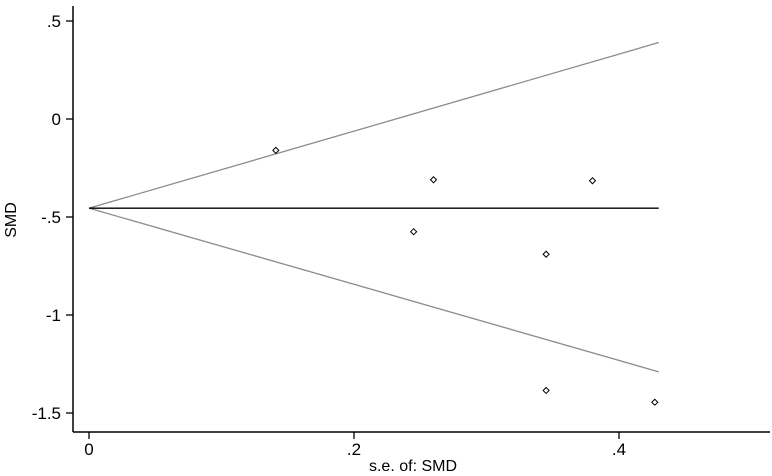  Describe the element at coordinates (54, 21) in the screenshot. I see `y-tick-label: .5` at that location.